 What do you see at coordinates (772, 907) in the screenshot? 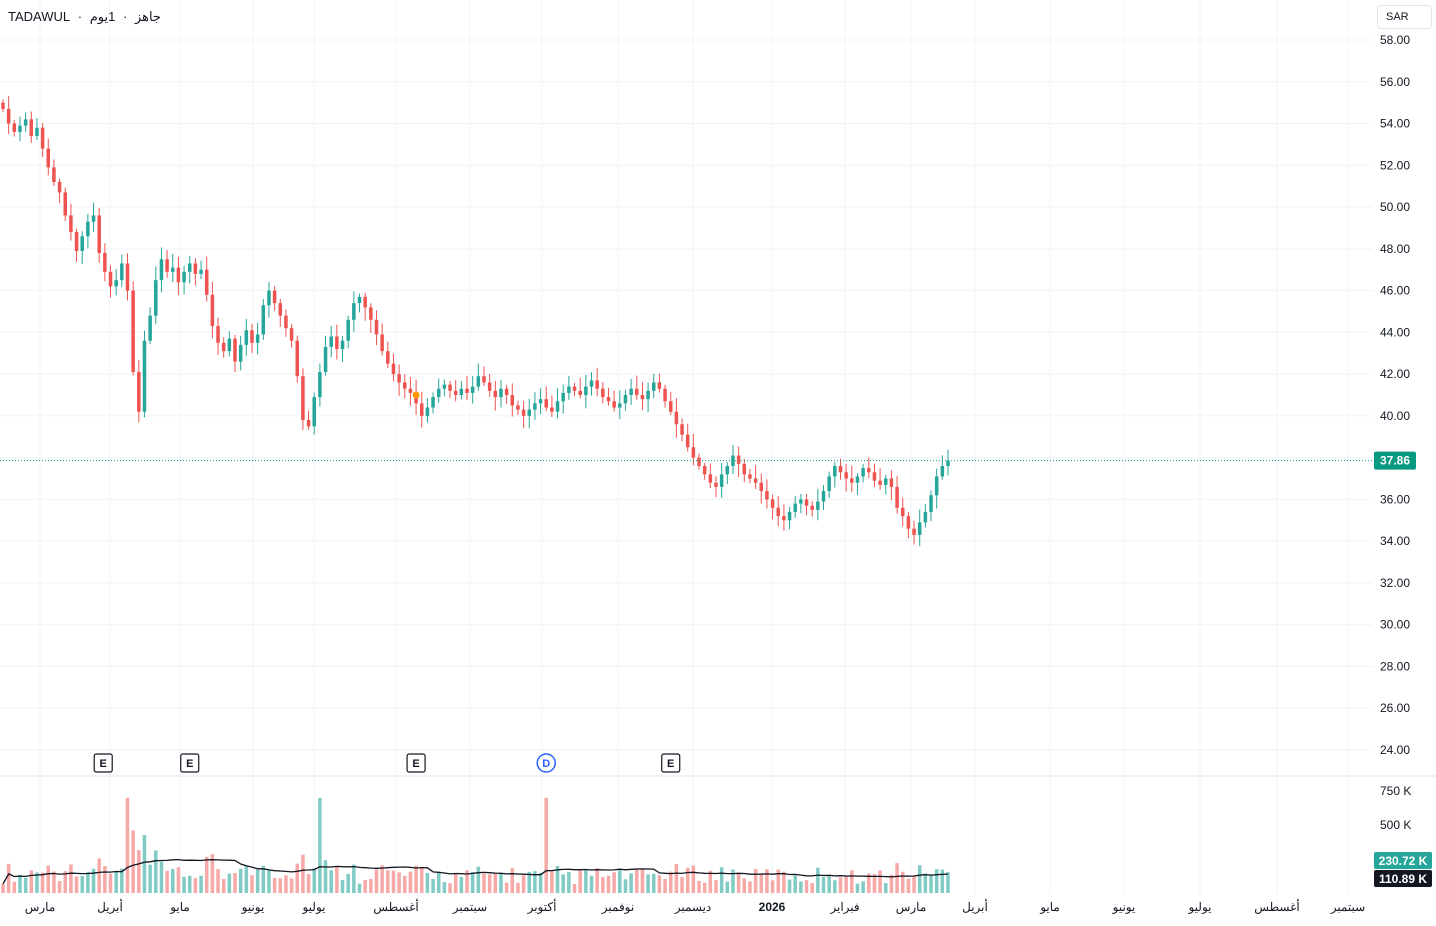
I see `time-tick-label: 2026` at bounding box center [772, 907].